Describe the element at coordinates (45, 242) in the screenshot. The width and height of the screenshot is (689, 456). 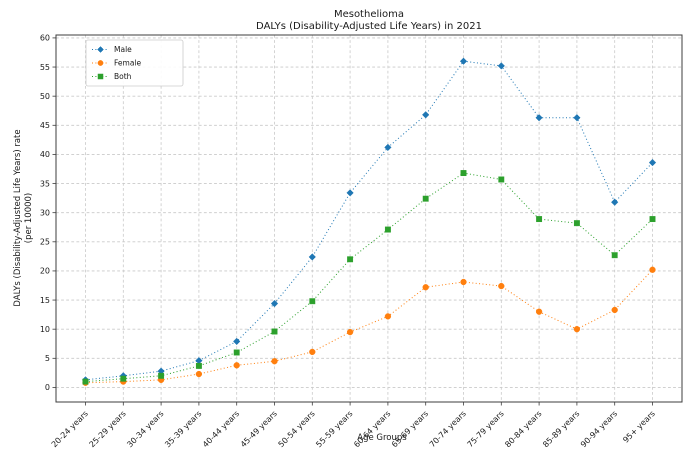
I see `y-tick-label: 25` at that location.